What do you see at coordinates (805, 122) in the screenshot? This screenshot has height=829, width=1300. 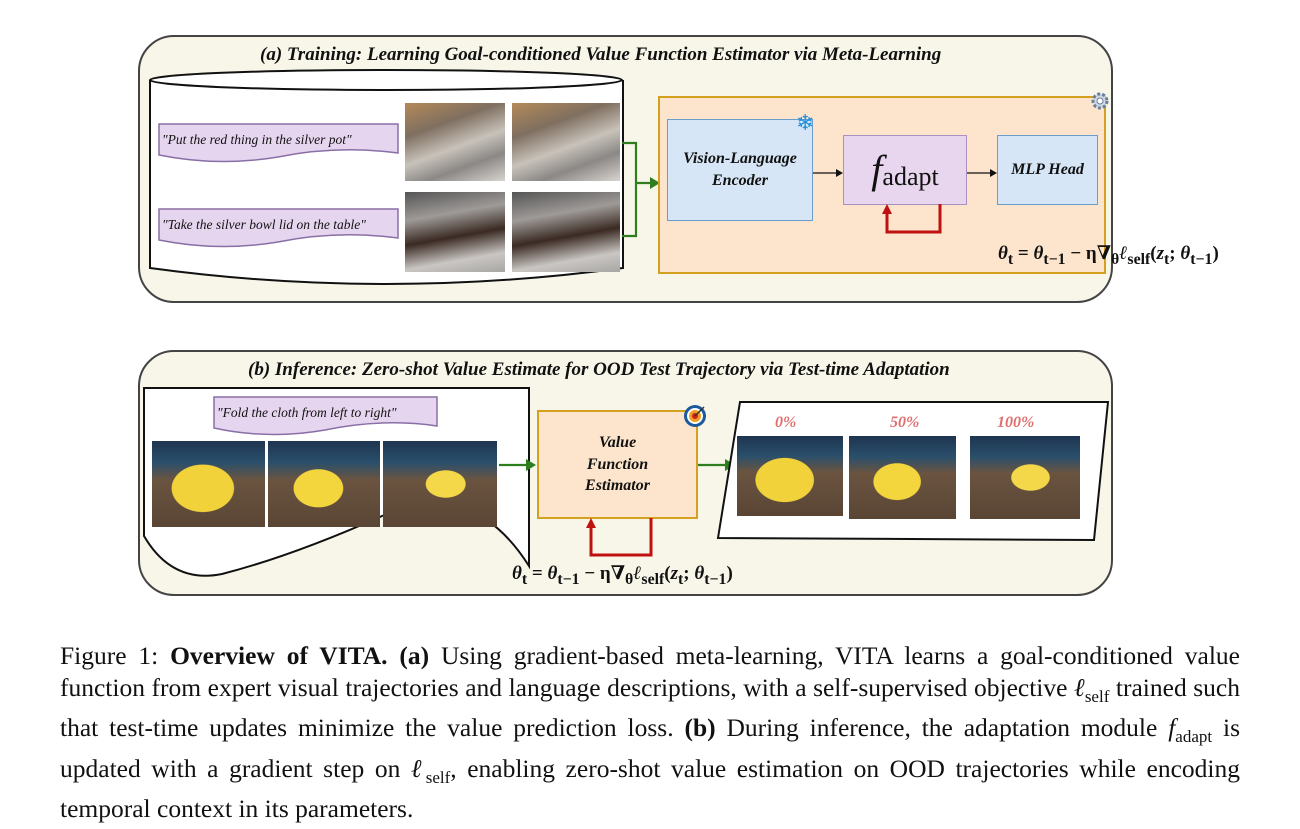 I see `snowflake-icon: ❄` at bounding box center [805, 122].